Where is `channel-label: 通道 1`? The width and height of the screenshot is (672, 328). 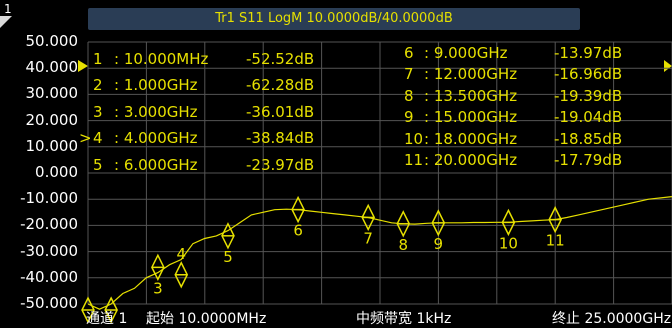
channel-label: 通道 1 is located at coordinates (107, 319).